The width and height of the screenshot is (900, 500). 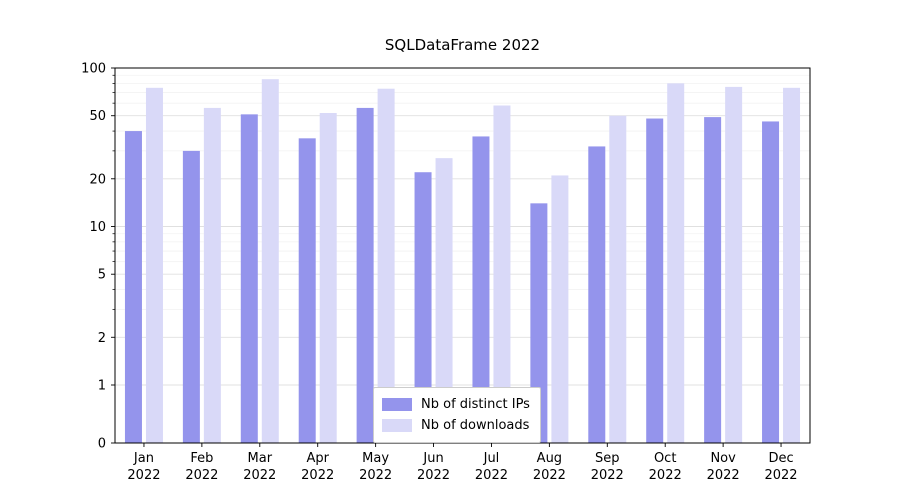 What do you see at coordinates (375, 467) in the screenshot?
I see `x-tick-label: May 2022` at bounding box center [375, 467].